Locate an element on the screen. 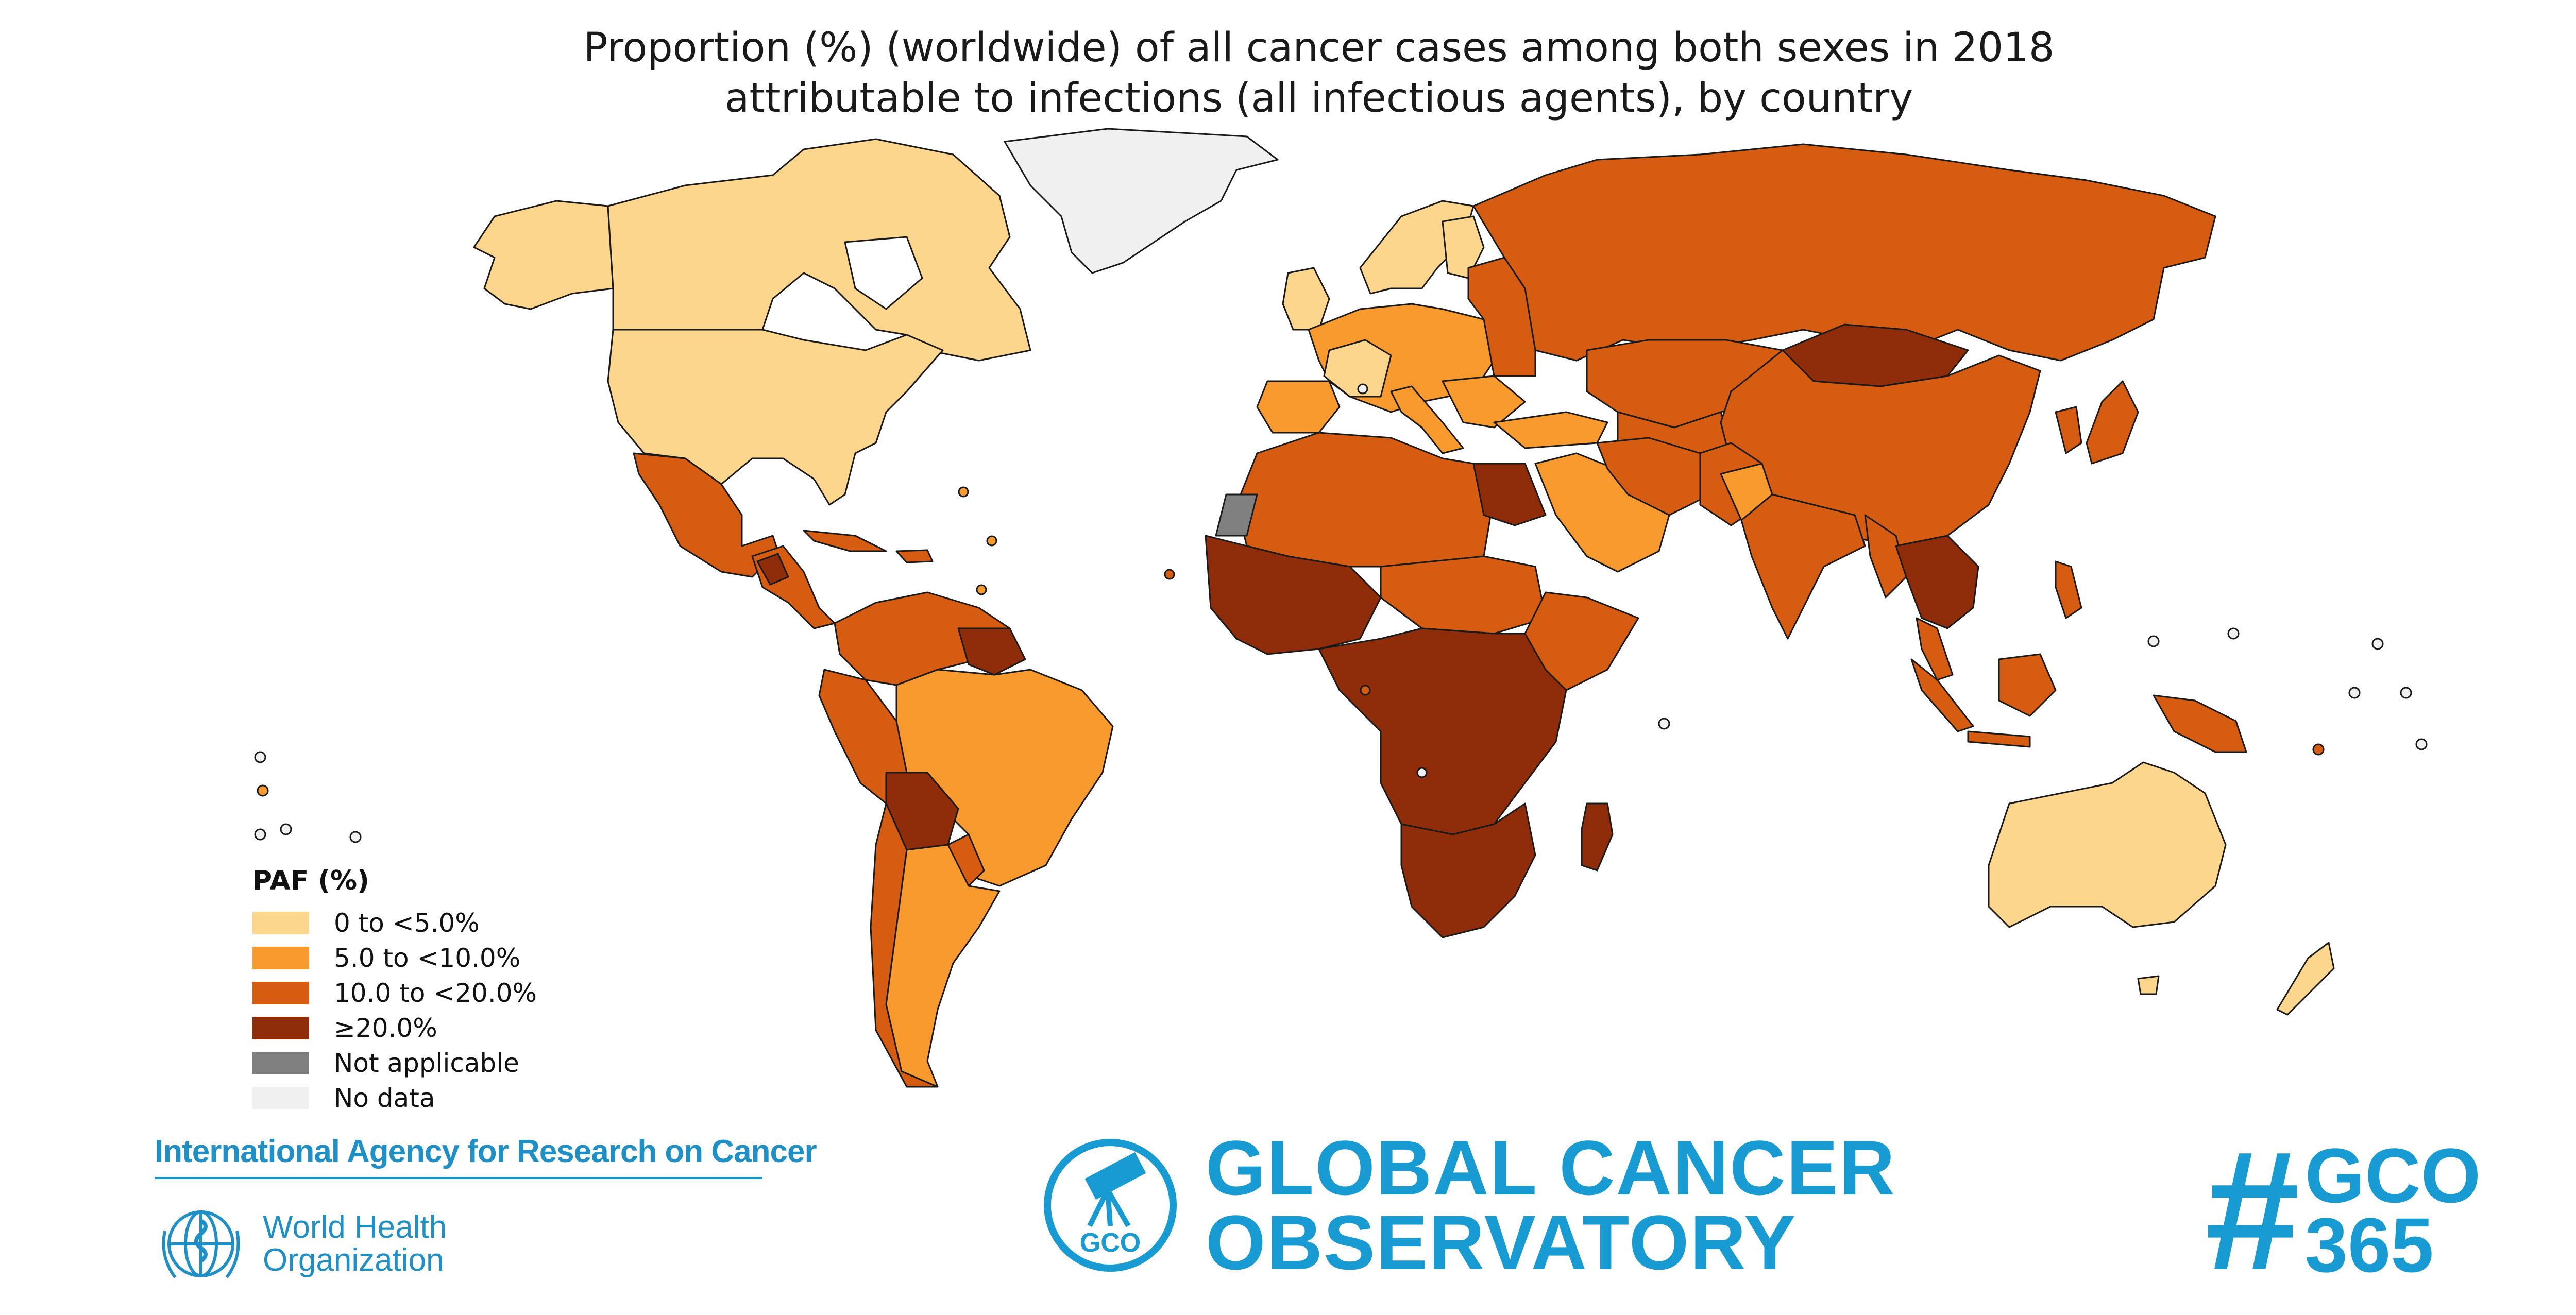  legend-item: 0 to <5.0% is located at coordinates (395, 923).